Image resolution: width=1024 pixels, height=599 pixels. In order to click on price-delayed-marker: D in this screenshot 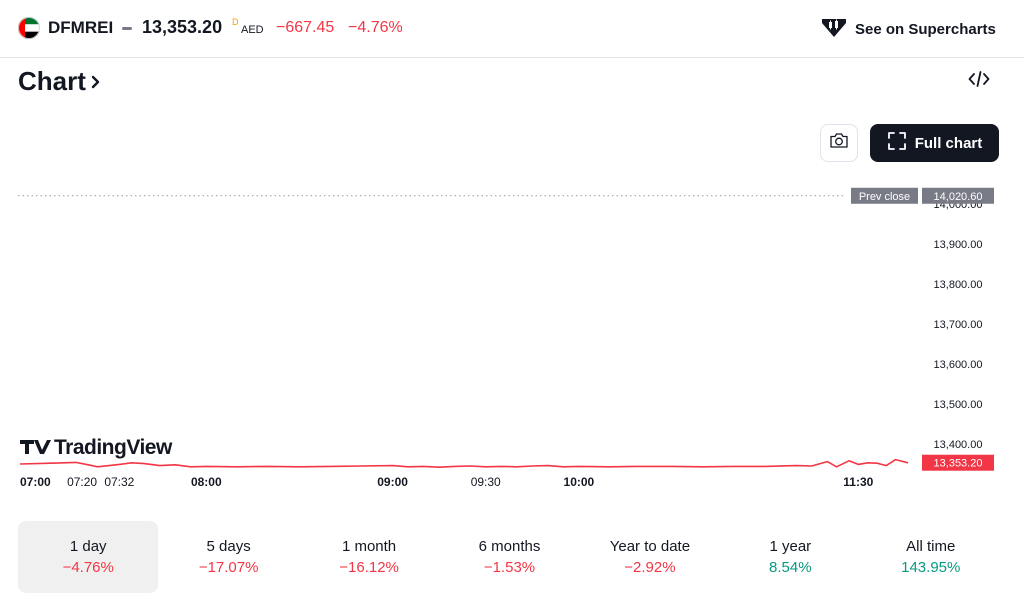, I will do `click(235, 22)`.